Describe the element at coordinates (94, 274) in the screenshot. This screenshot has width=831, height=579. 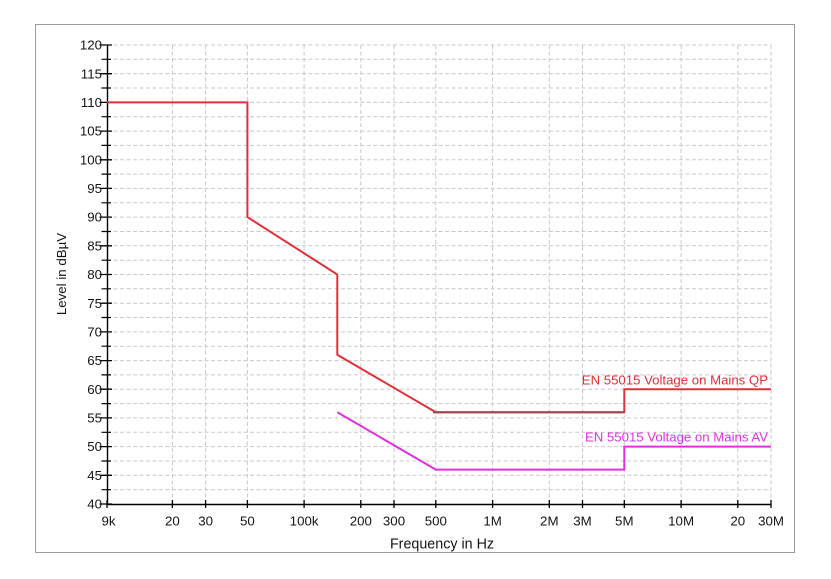
I see `svg-text: 80` at that location.